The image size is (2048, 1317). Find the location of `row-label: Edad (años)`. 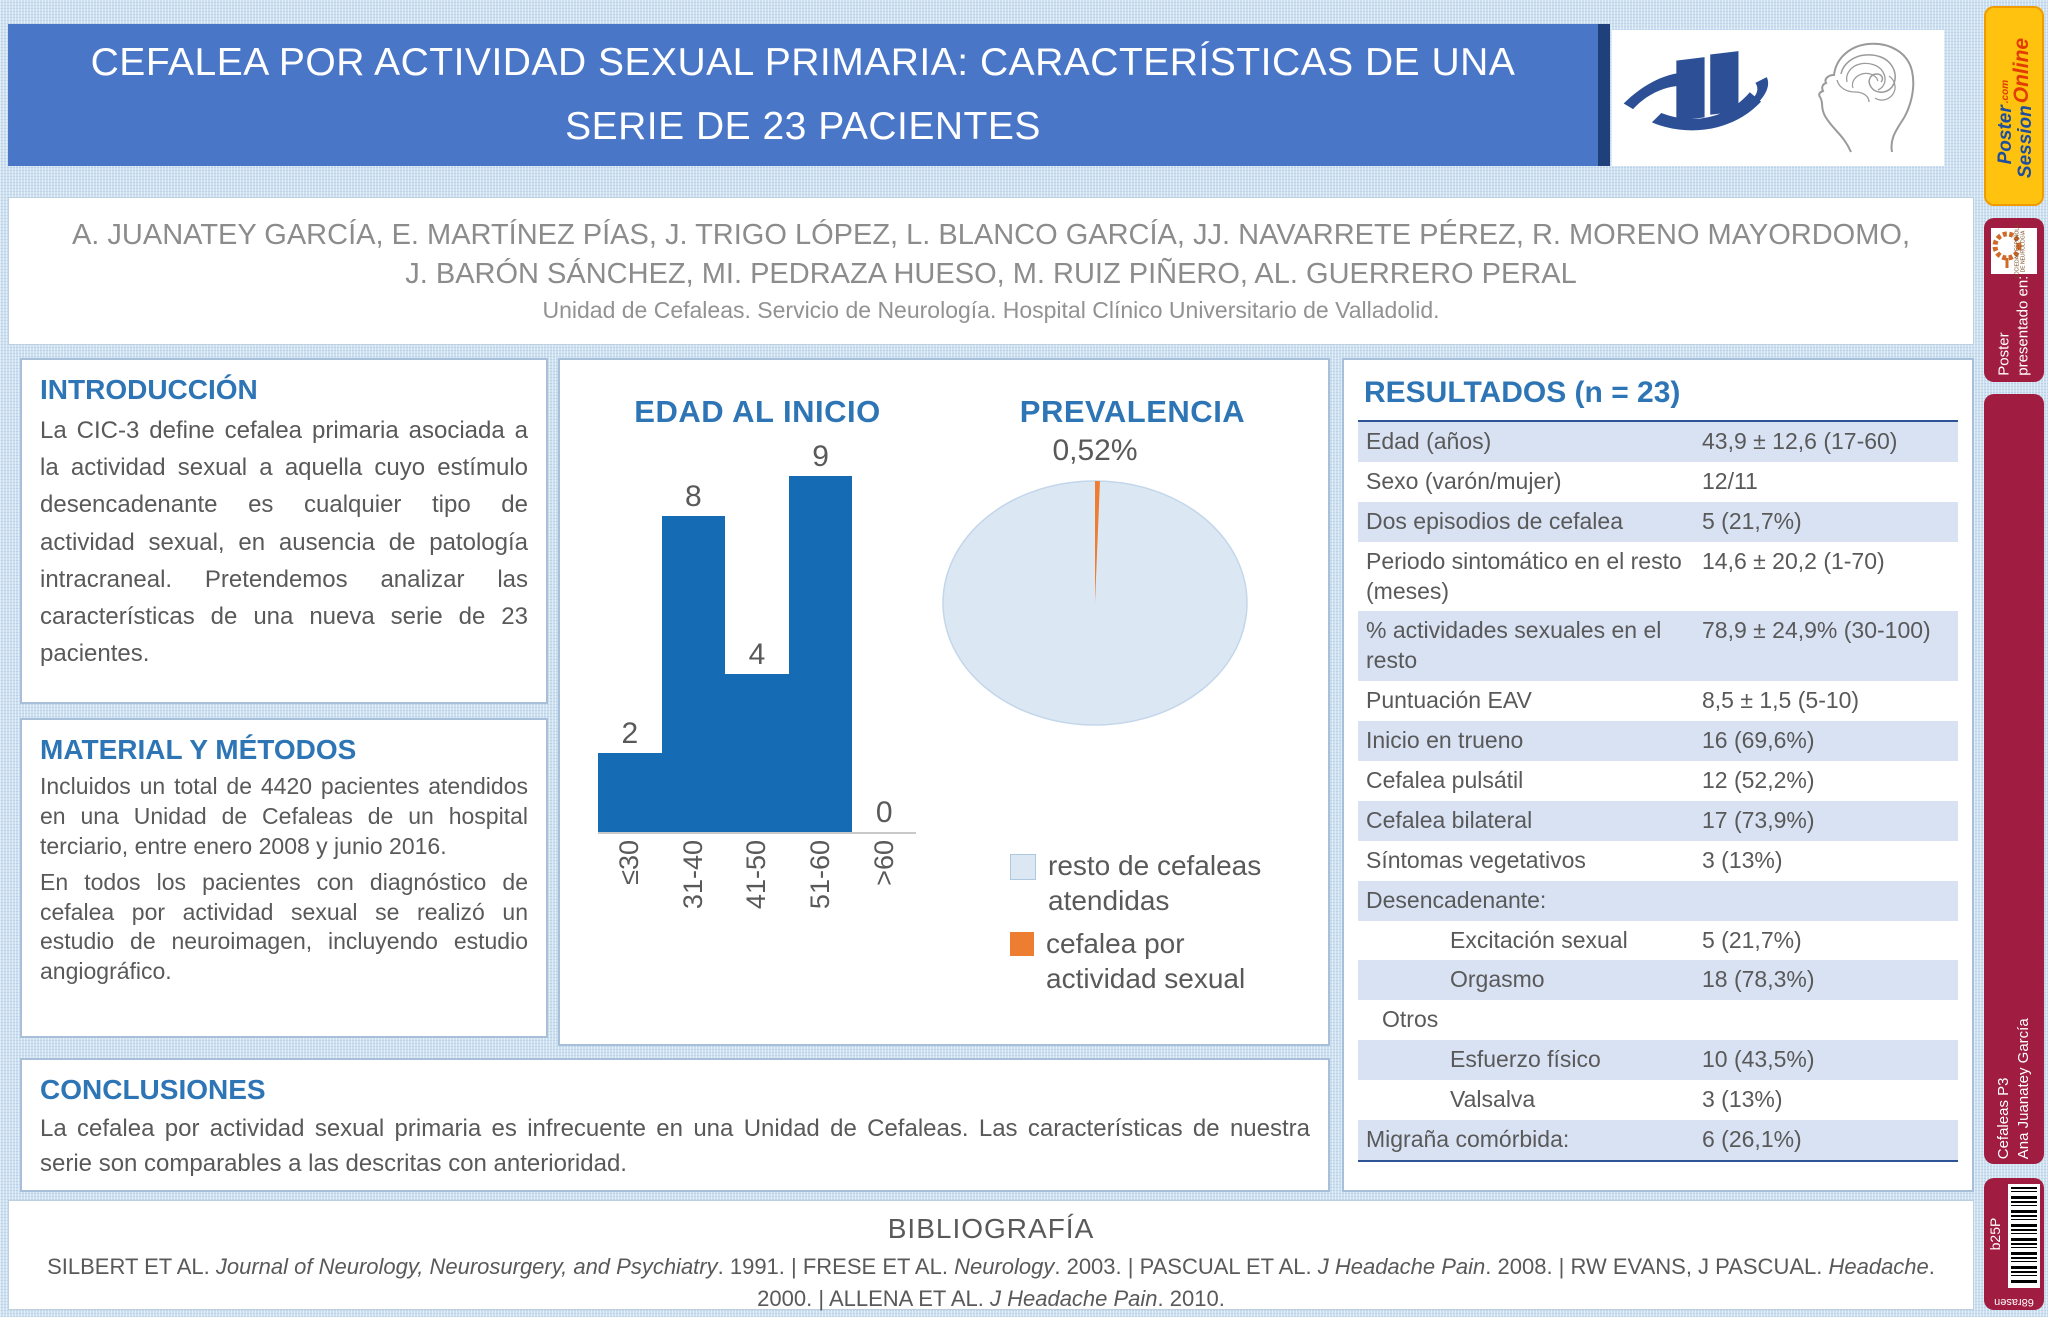

row-label: Edad (años) is located at coordinates (1429, 441).